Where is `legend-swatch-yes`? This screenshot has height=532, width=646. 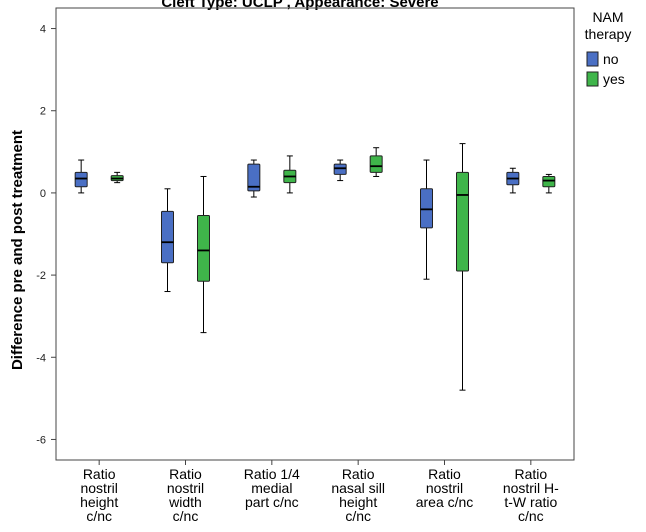
legend-swatch-yes is located at coordinates (592, 79).